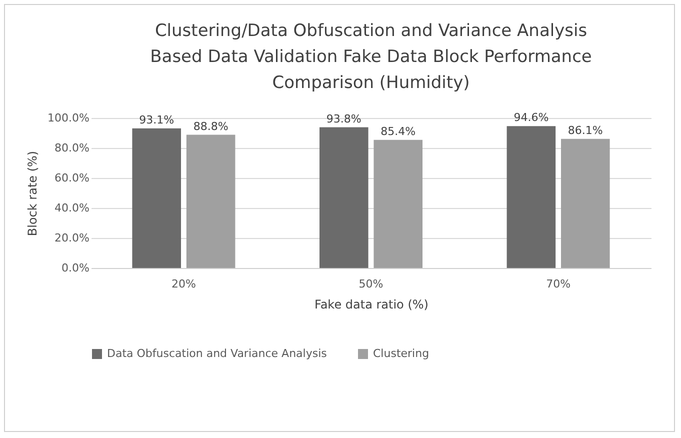 Image resolution: width=681 pixels, height=438 pixels. What do you see at coordinates (371, 57) in the screenshot?
I see `chart-title: Clustering/Data Obfuscation and Variance Analysis Based Data Validation Fake Data Block Performance Comparison (Humidity)` at bounding box center [371, 57].